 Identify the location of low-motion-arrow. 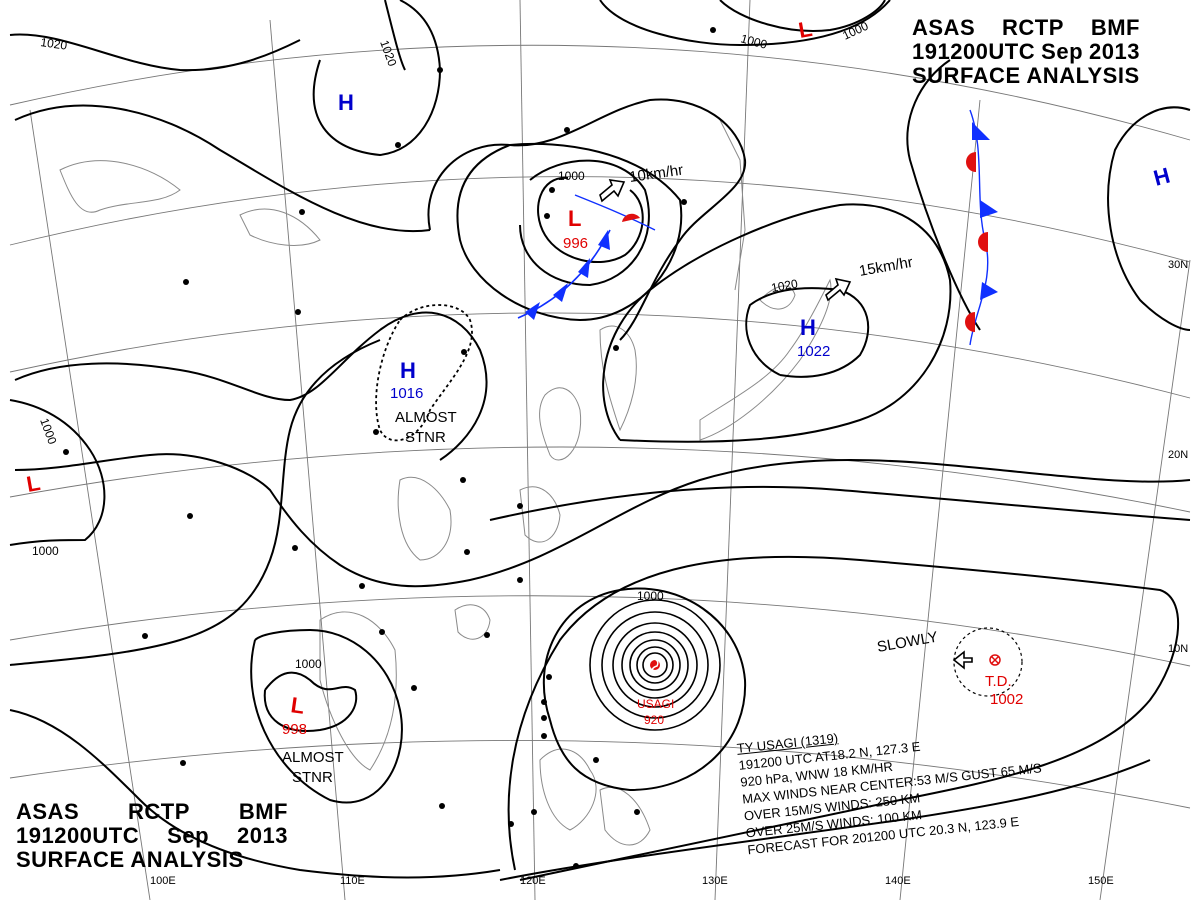
(612, 191).